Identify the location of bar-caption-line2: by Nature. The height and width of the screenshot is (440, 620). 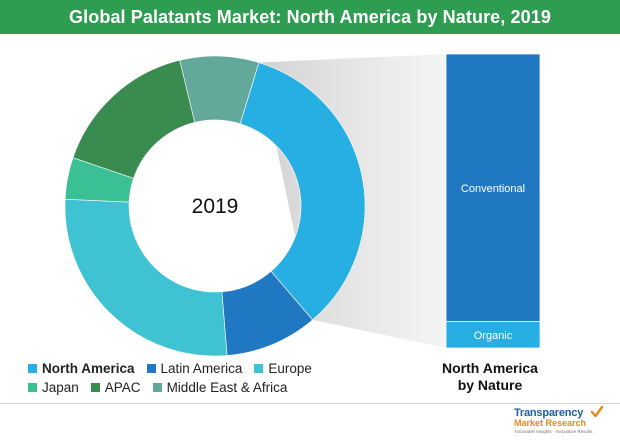
(490, 385).